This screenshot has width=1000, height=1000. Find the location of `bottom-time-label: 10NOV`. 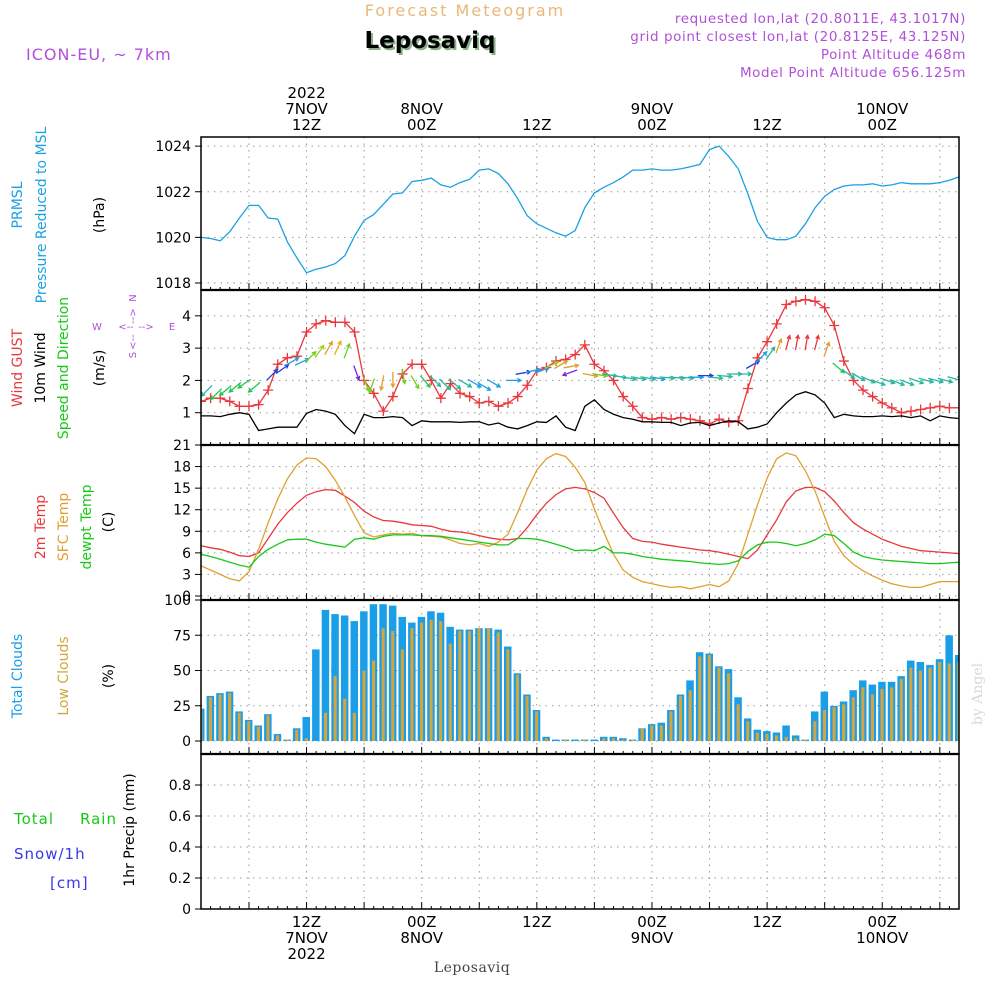

bottom-time-label: 10NOV is located at coordinates (882, 938).